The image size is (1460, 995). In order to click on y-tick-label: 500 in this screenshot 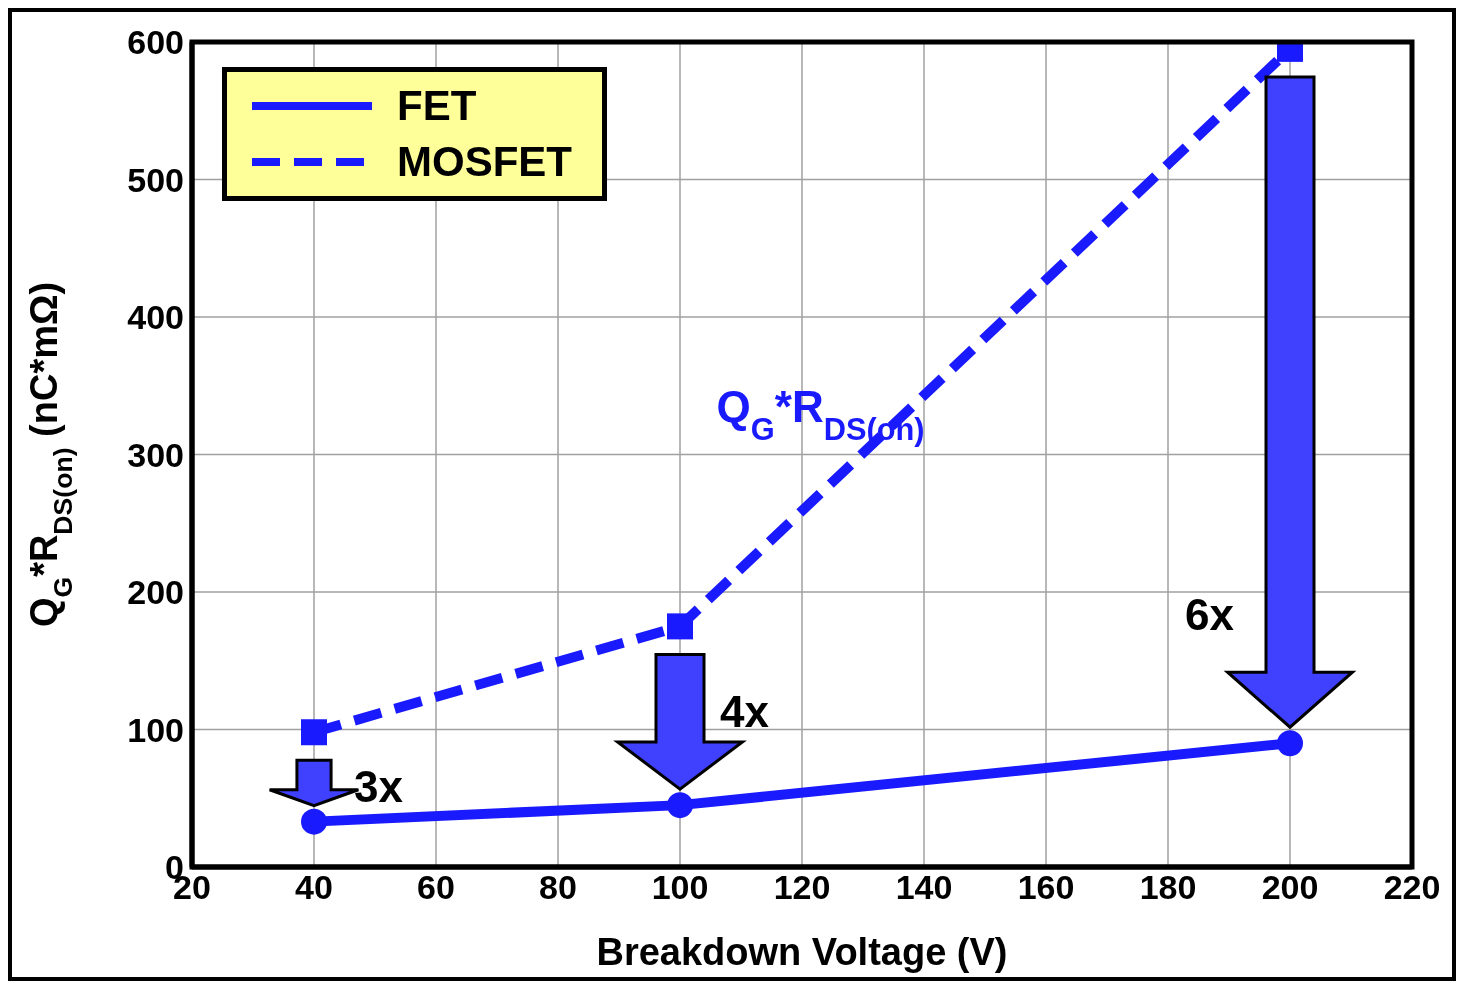, I will do `click(155, 179)`.